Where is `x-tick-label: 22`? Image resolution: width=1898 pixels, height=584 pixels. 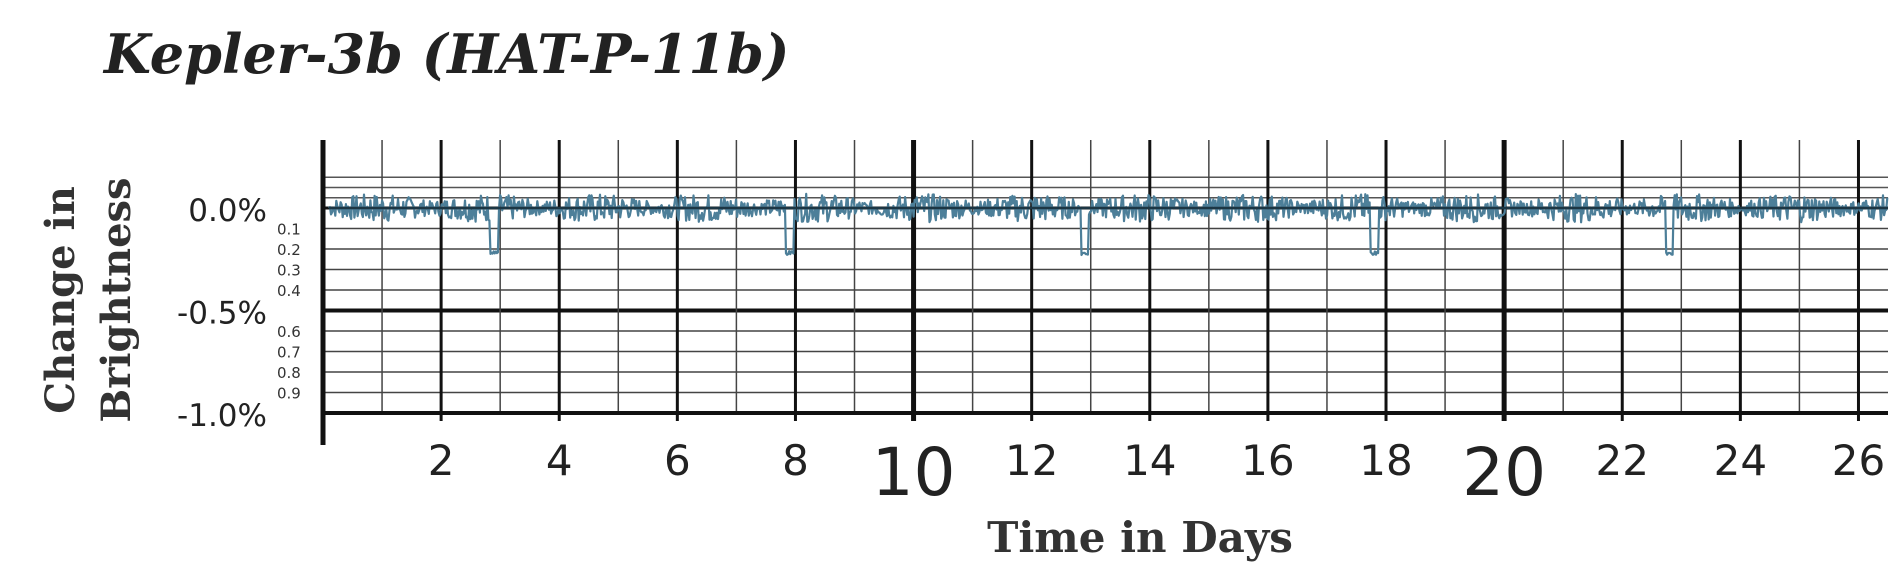 x-tick-label: 22 is located at coordinates (1622, 460).